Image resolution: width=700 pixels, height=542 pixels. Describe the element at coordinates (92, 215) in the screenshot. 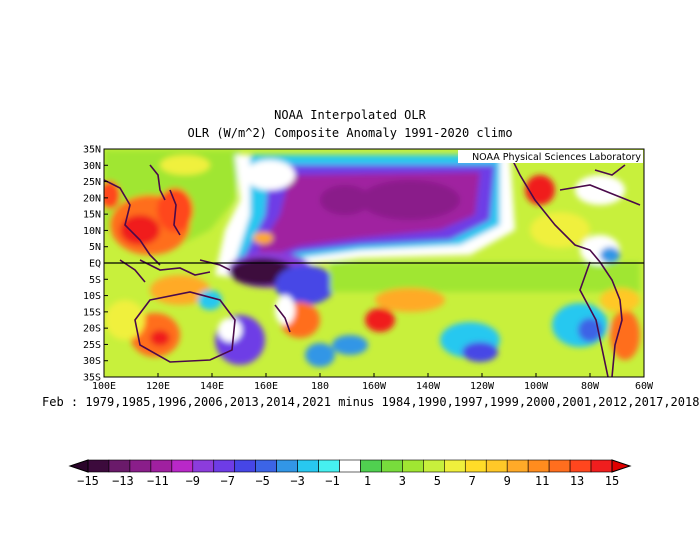

I see `lat-tick-label: 15N` at that location.